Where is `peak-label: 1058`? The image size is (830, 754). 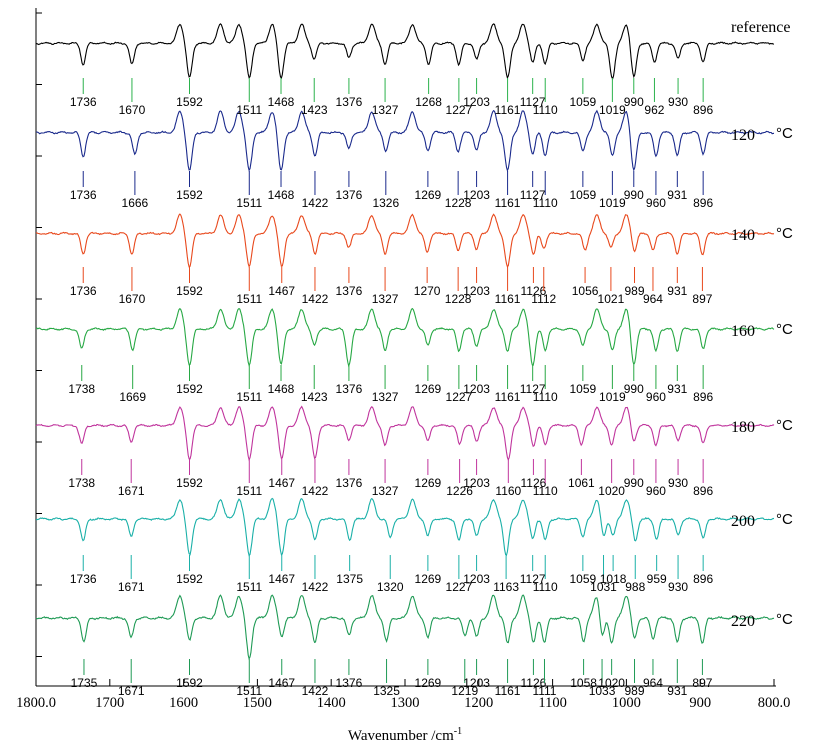 peak-label: 1058 is located at coordinates (583, 683).